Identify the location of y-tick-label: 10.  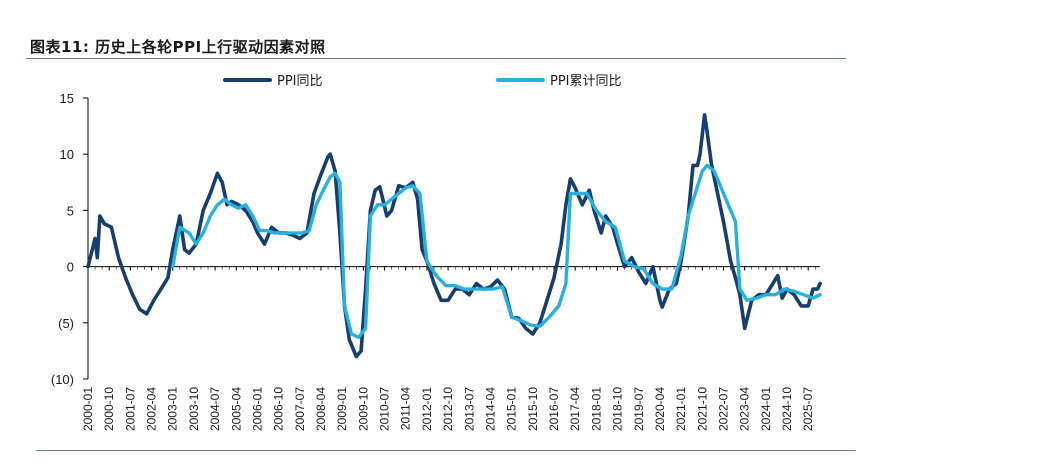
(67, 154).